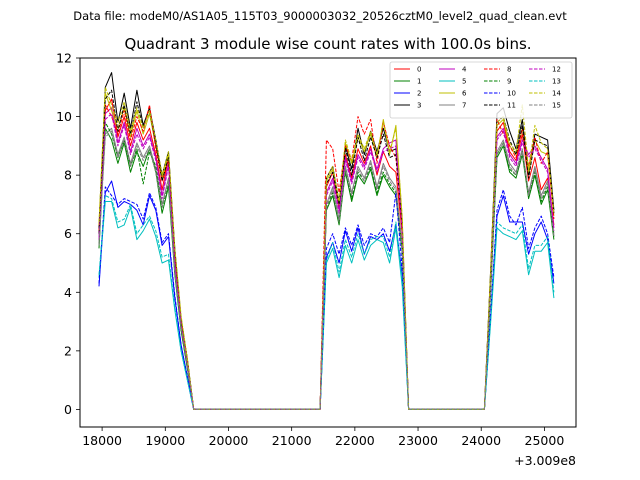  I want to click on legend-label-14: 14, so click(556, 94).